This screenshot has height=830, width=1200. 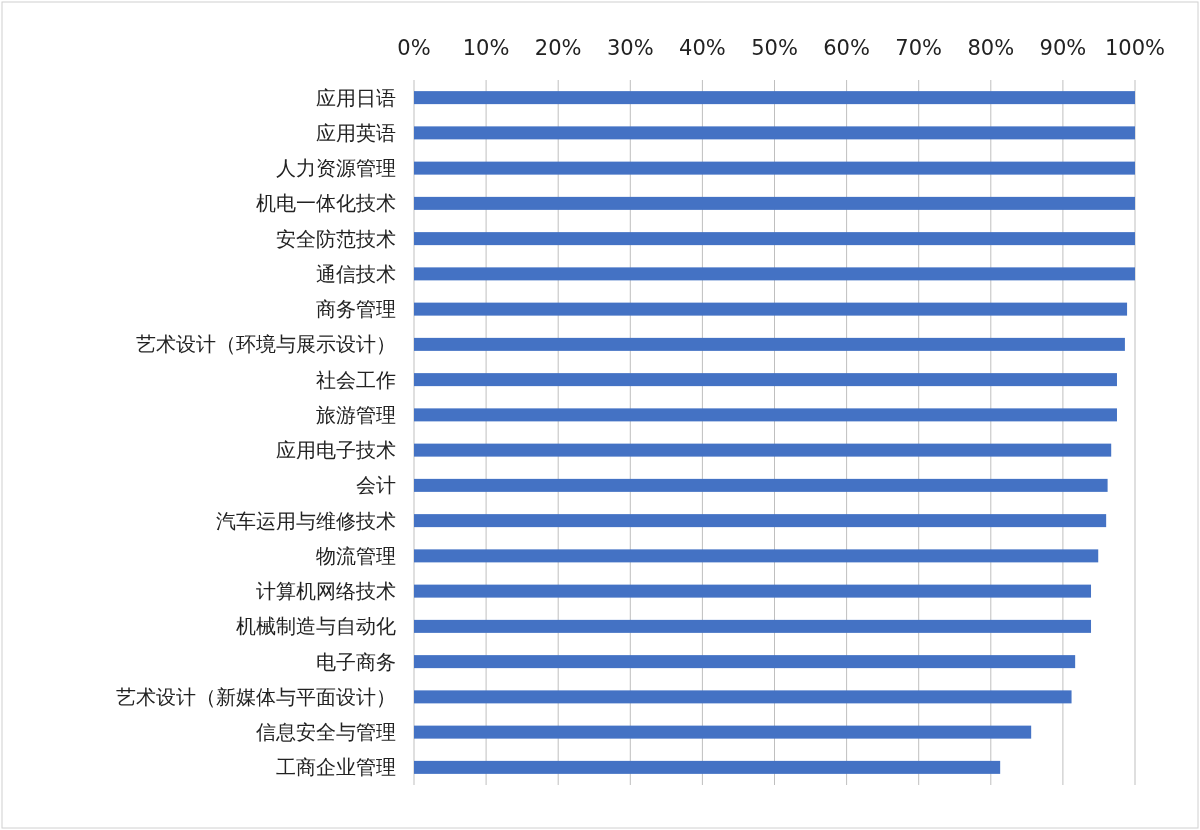 I want to click on y-tick-label: 应用英语, so click(x=356, y=132).